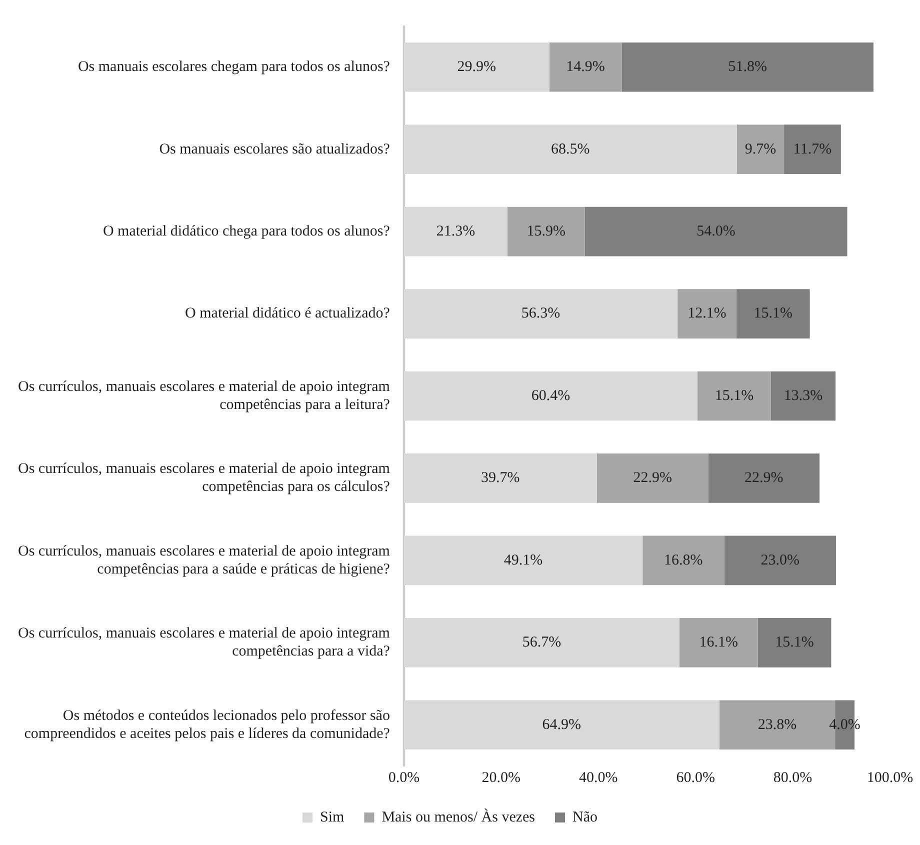 The image size is (920, 845). I want to click on data-label: 54.0%, so click(716, 231).